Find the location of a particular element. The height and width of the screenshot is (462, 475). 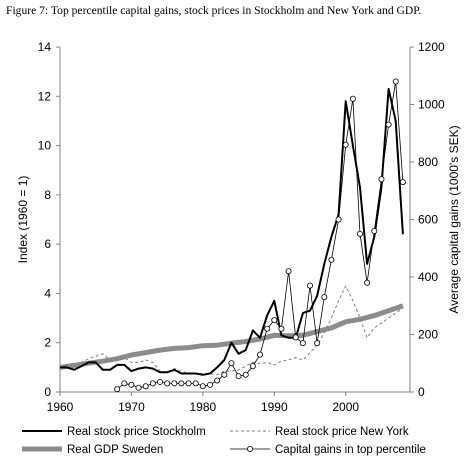

x-tick-label: 1970 is located at coordinates (131, 407).